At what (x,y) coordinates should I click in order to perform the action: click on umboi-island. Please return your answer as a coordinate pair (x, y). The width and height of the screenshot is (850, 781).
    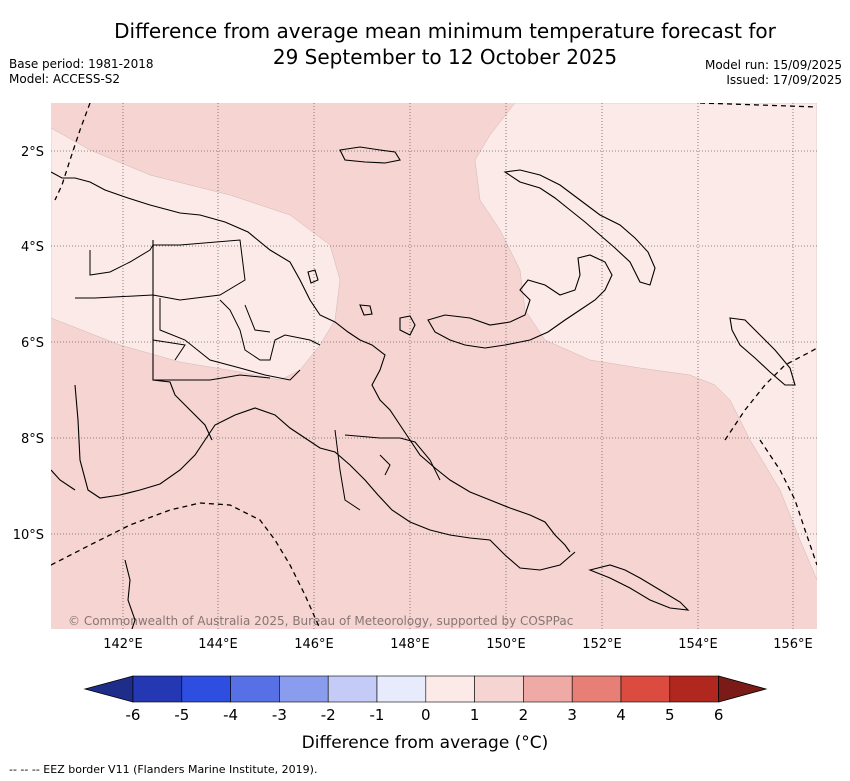
    Looking at the image, I should click on (407, 325).